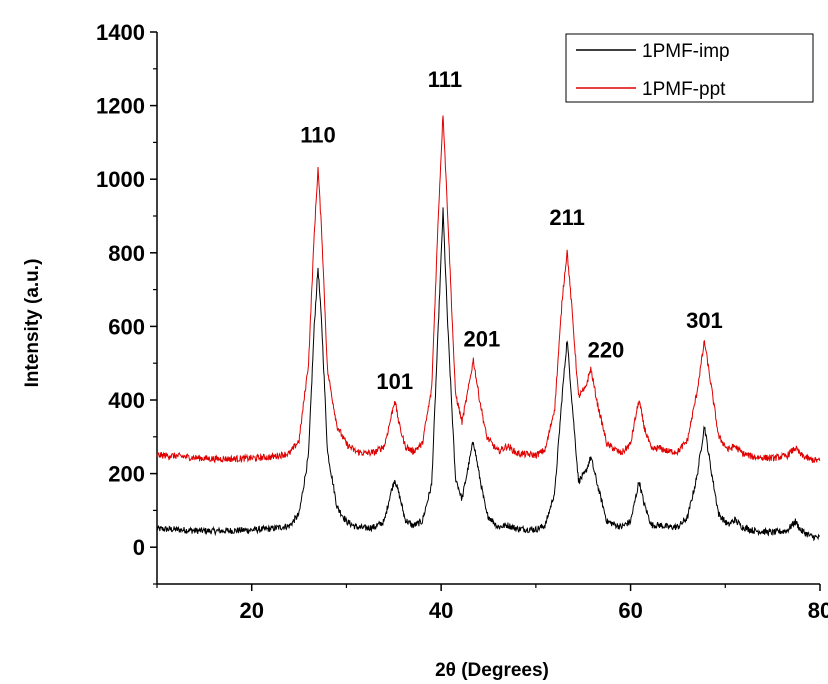  I want to click on y-tick-label: 0, so click(139, 547).